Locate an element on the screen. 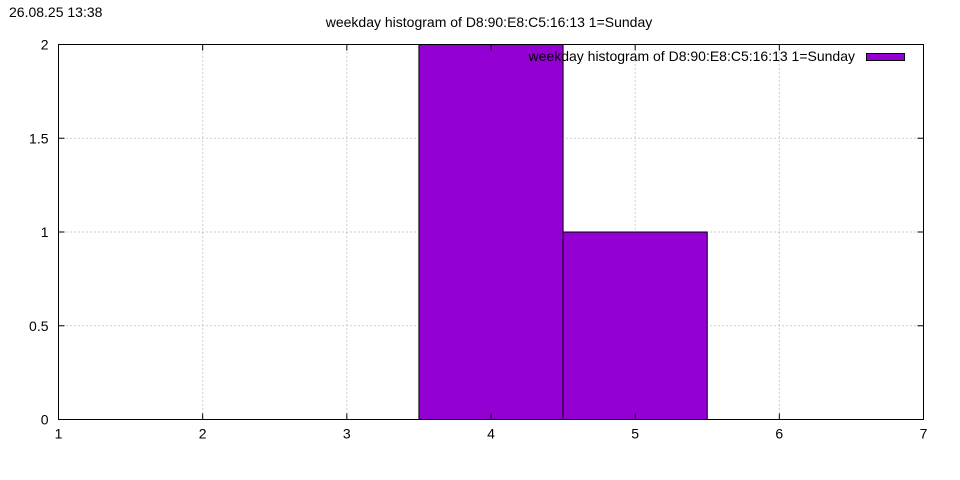 Image resolution: width=960 pixels, height=480 pixels. legend-swatch is located at coordinates (885, 57).